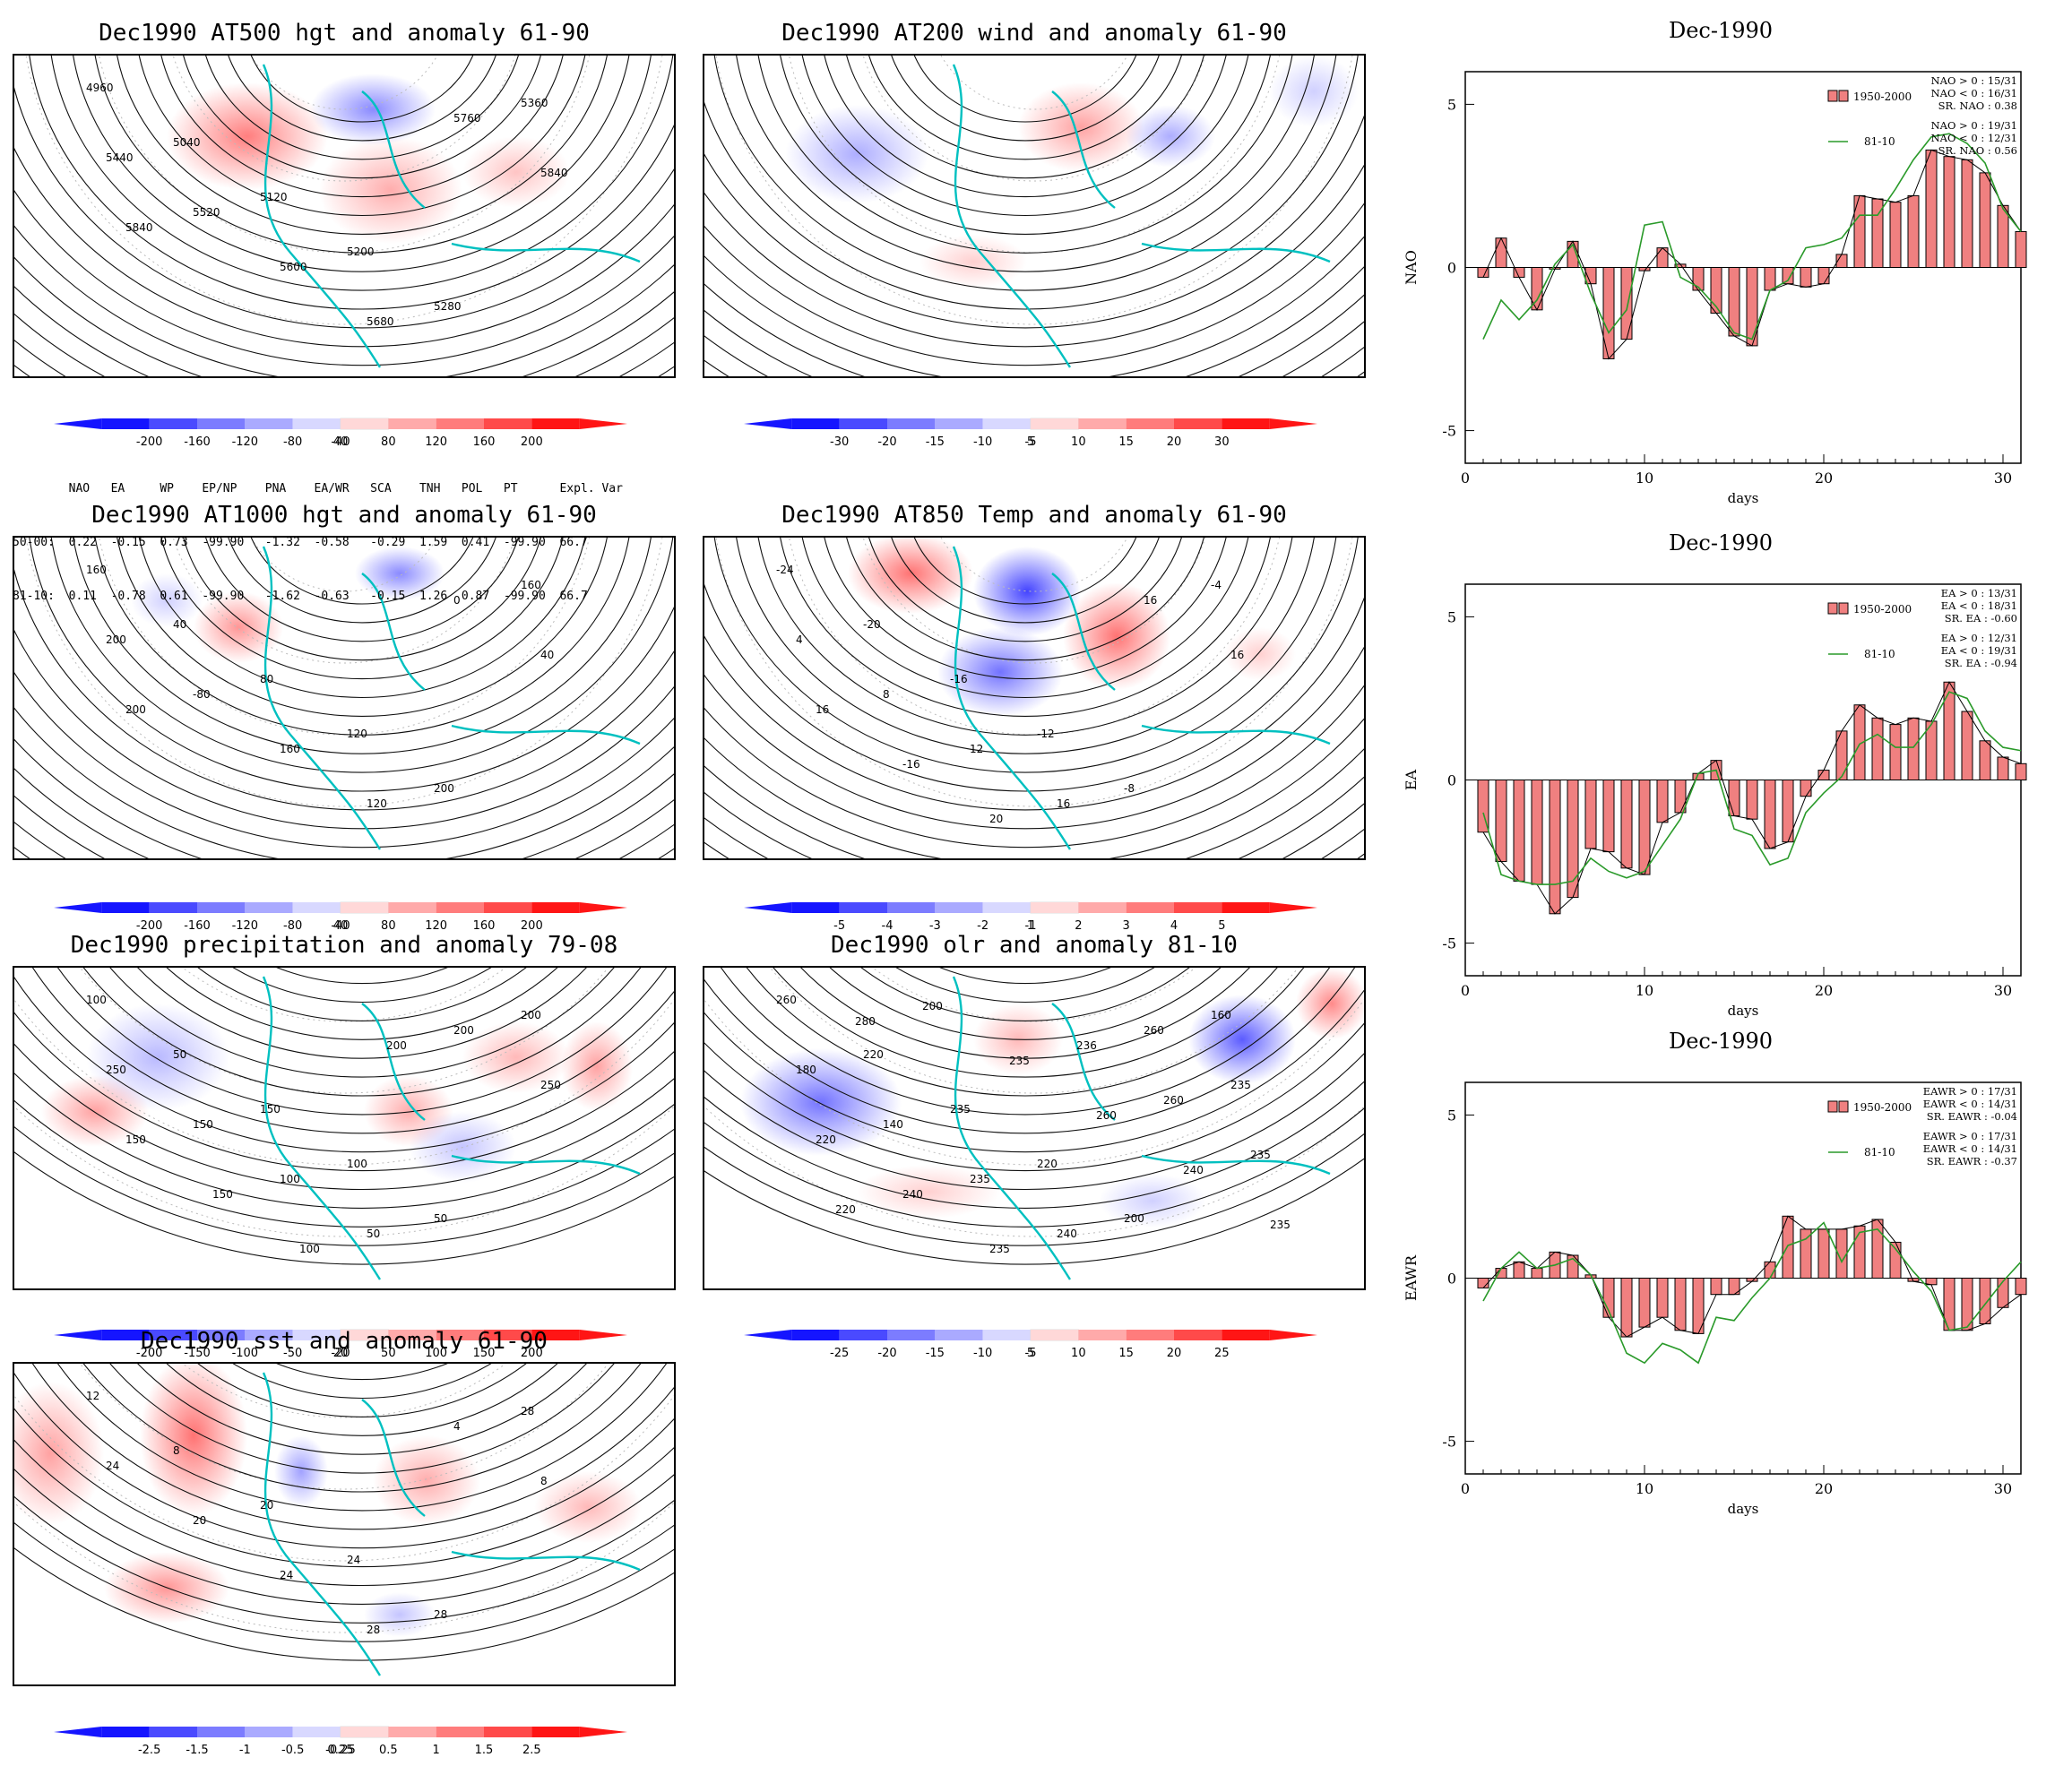  I want to click on contour-label: 4960, so click(100, 88).